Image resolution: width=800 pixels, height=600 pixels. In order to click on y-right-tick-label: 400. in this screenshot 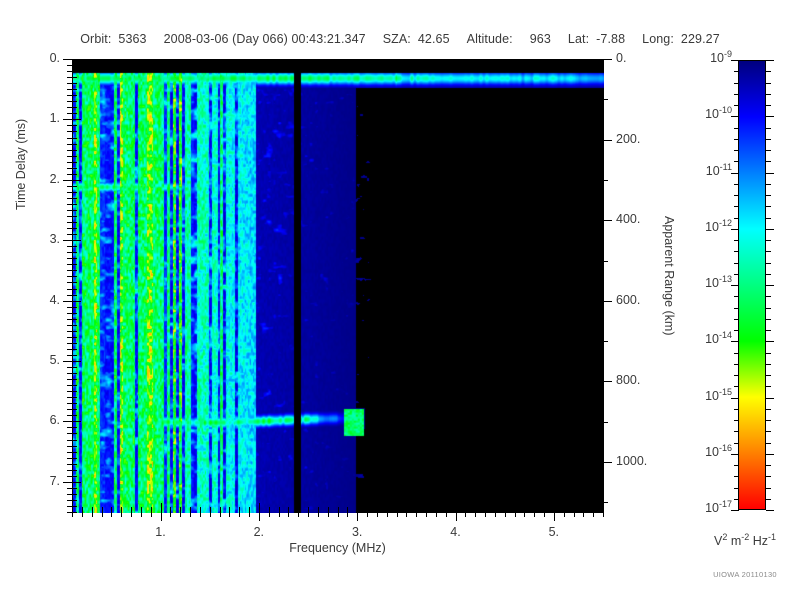, I will do `click(628, 219)`.